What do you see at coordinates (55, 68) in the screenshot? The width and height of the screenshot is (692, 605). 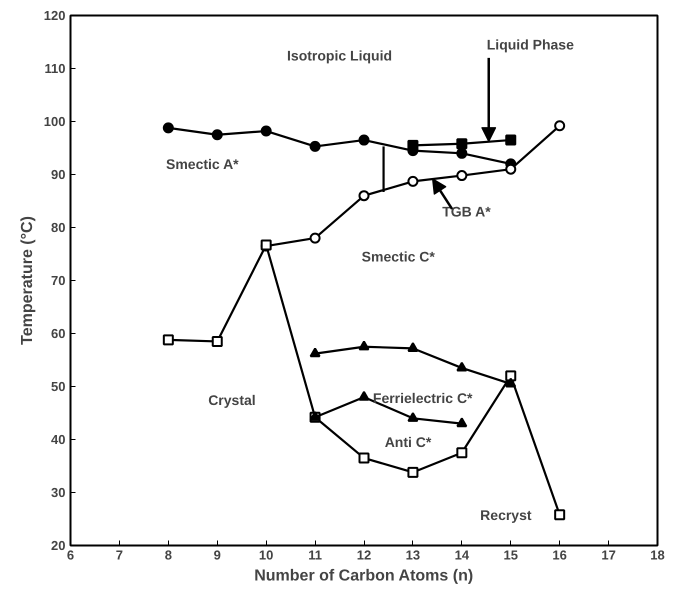 I see `y-tick-label: 110` at bounding box center [55, 68].